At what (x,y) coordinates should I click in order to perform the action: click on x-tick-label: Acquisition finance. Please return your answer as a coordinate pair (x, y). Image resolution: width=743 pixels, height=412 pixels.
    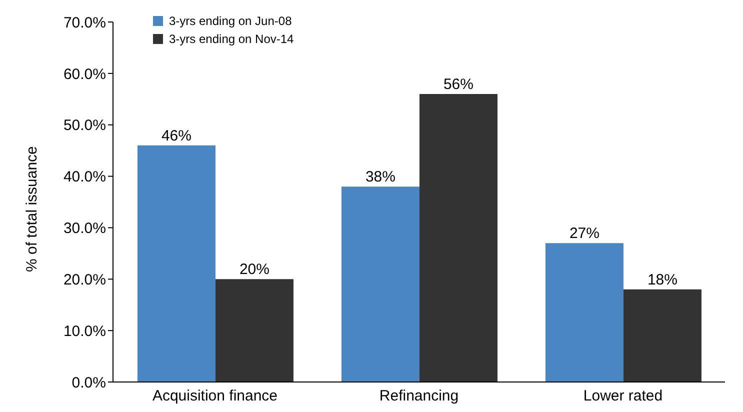
    Looking at the image, I should click on (215, 396).